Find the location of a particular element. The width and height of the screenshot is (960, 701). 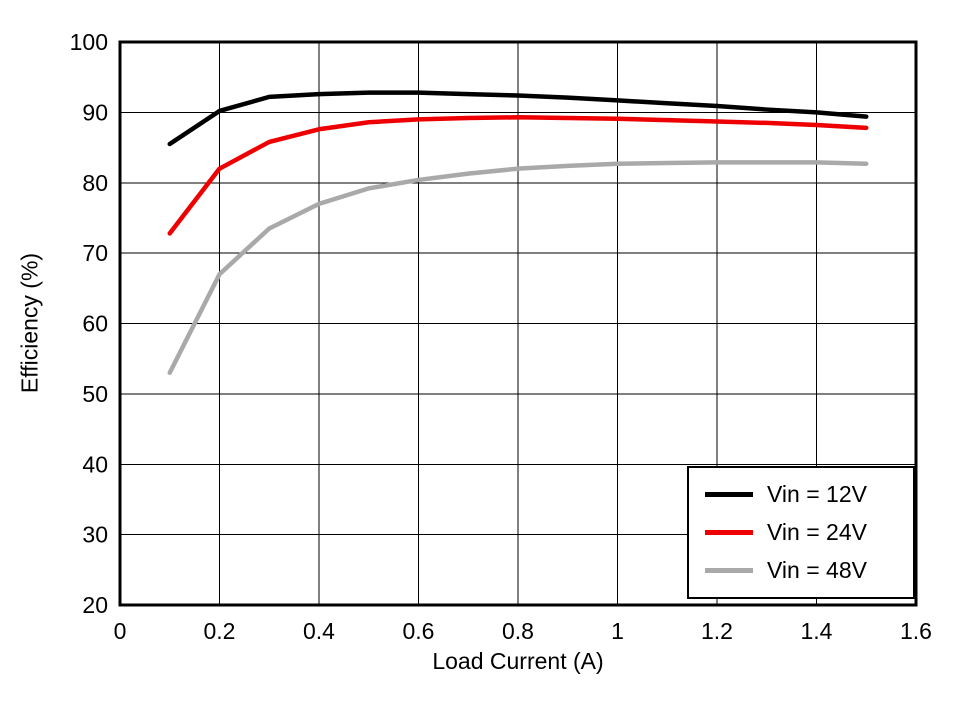

x-tick-label: 0.8 is located at coordinates (518, 631).